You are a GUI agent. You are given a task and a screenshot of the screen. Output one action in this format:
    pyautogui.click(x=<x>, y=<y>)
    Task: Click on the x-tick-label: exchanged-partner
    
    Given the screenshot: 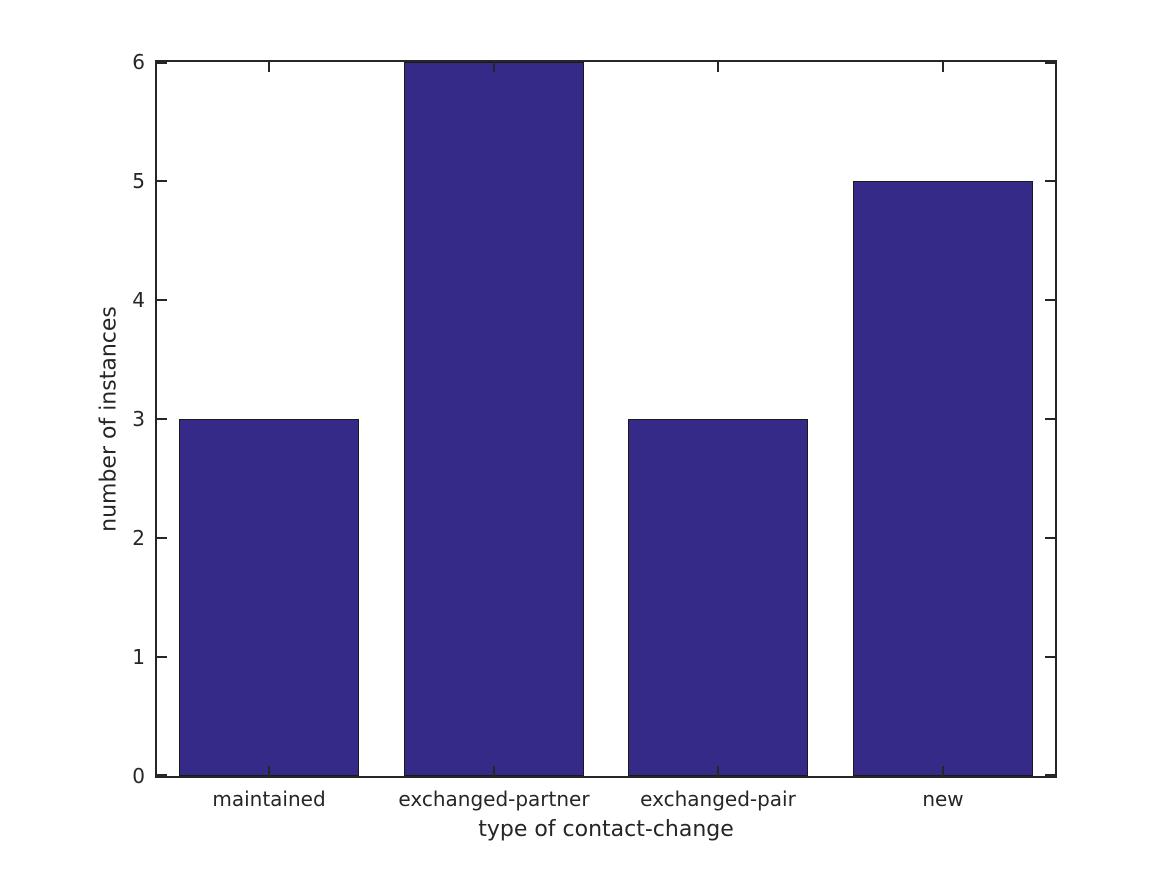 What is the action you would take?
    pyautogui.click(x=494, y=799)
    